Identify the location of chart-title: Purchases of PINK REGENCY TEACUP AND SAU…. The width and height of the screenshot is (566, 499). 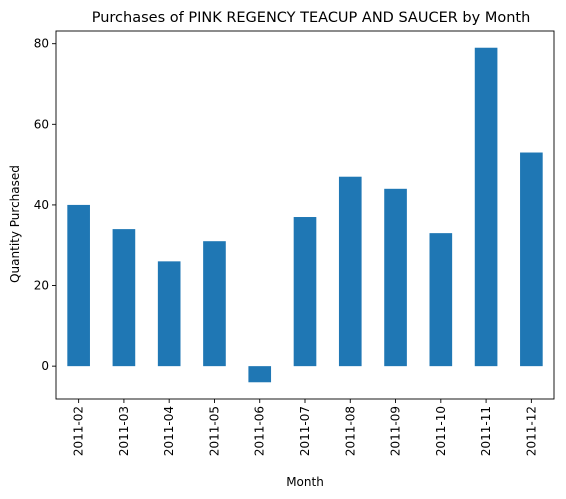
(311, 18).